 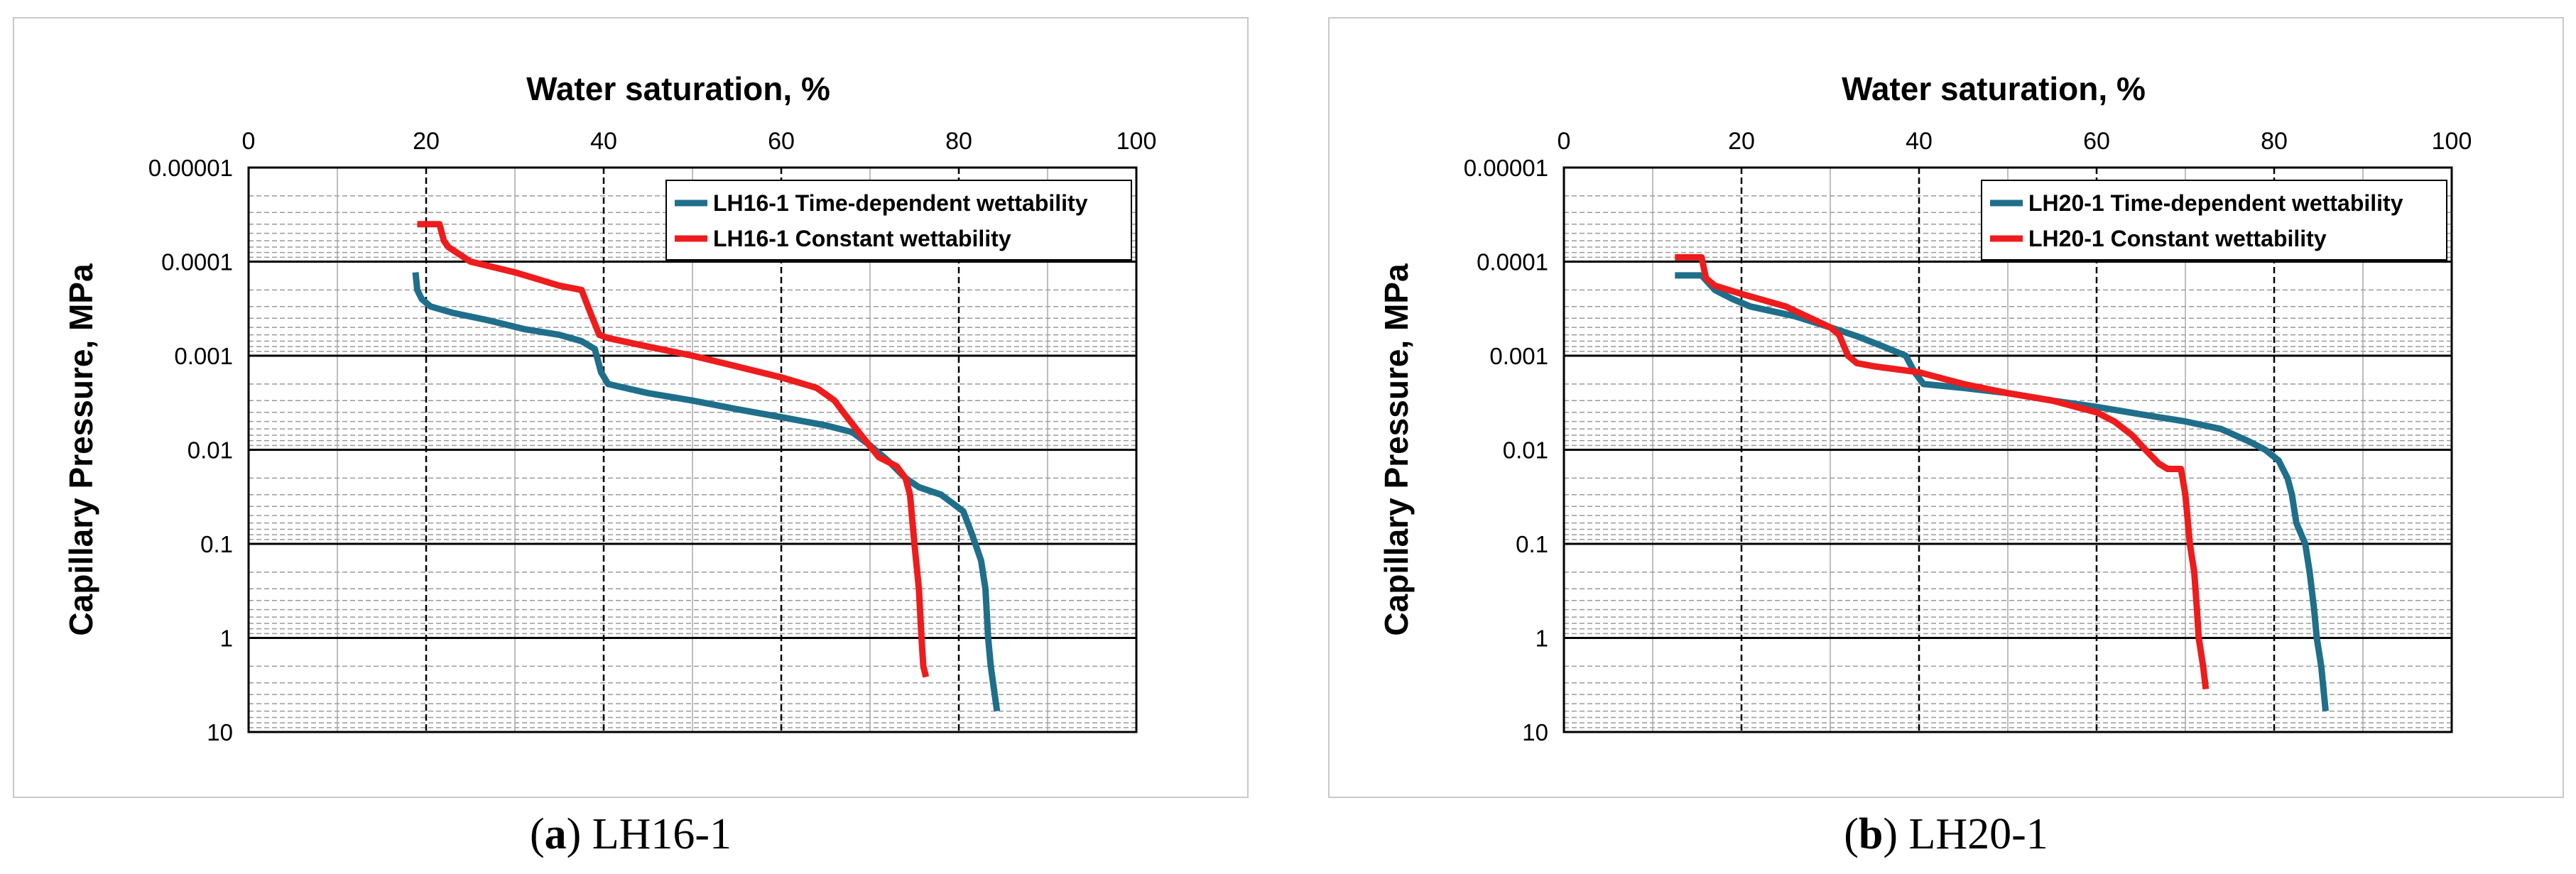 I want to click on chart-b-y-tick-label: 0.1, so click(x=1532, y=544).